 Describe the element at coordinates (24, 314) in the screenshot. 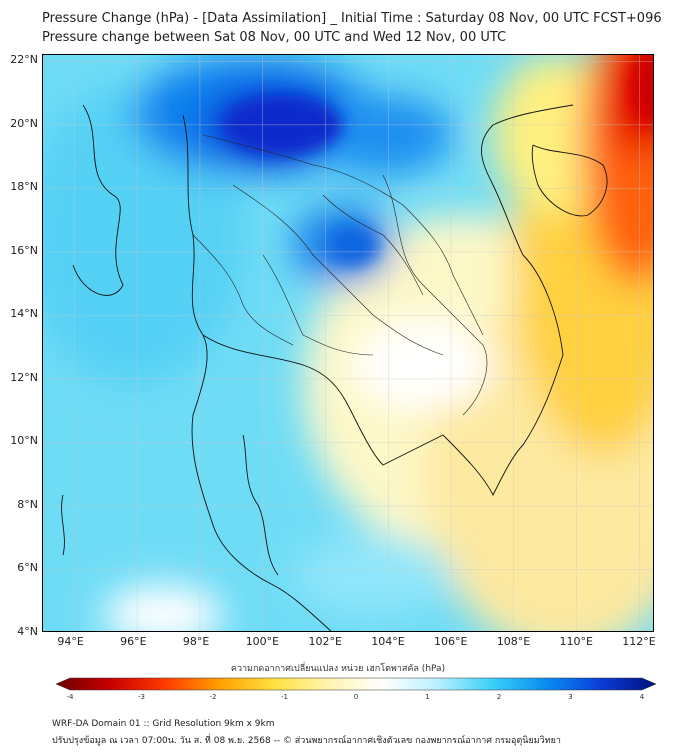

I see `lat-tick-label: 14°N` at that location.